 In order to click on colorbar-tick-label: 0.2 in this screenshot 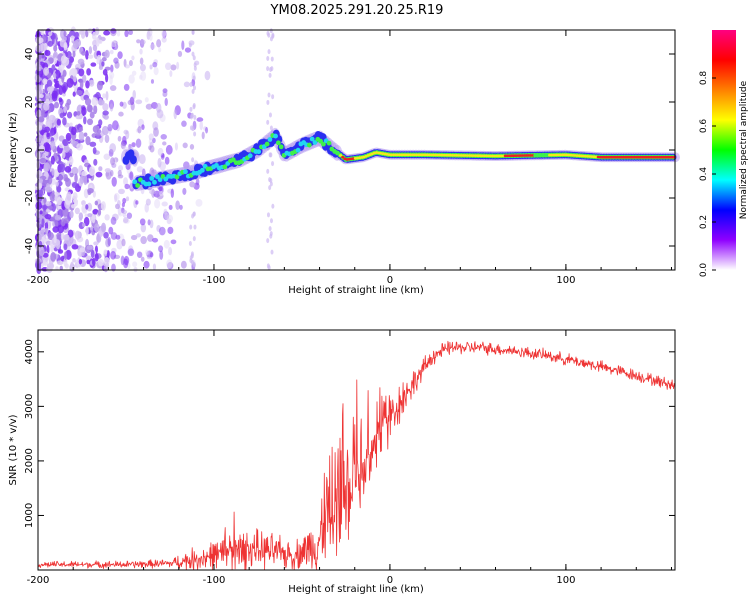, I will do `click(704, 222)`.